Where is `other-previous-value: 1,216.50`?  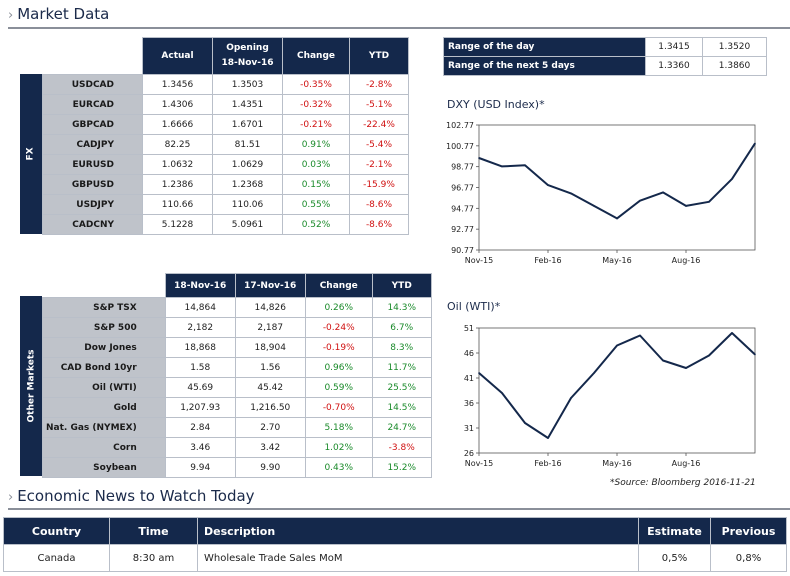
other-previous-value: 1,216.50 is located at coordinates (270, 407).